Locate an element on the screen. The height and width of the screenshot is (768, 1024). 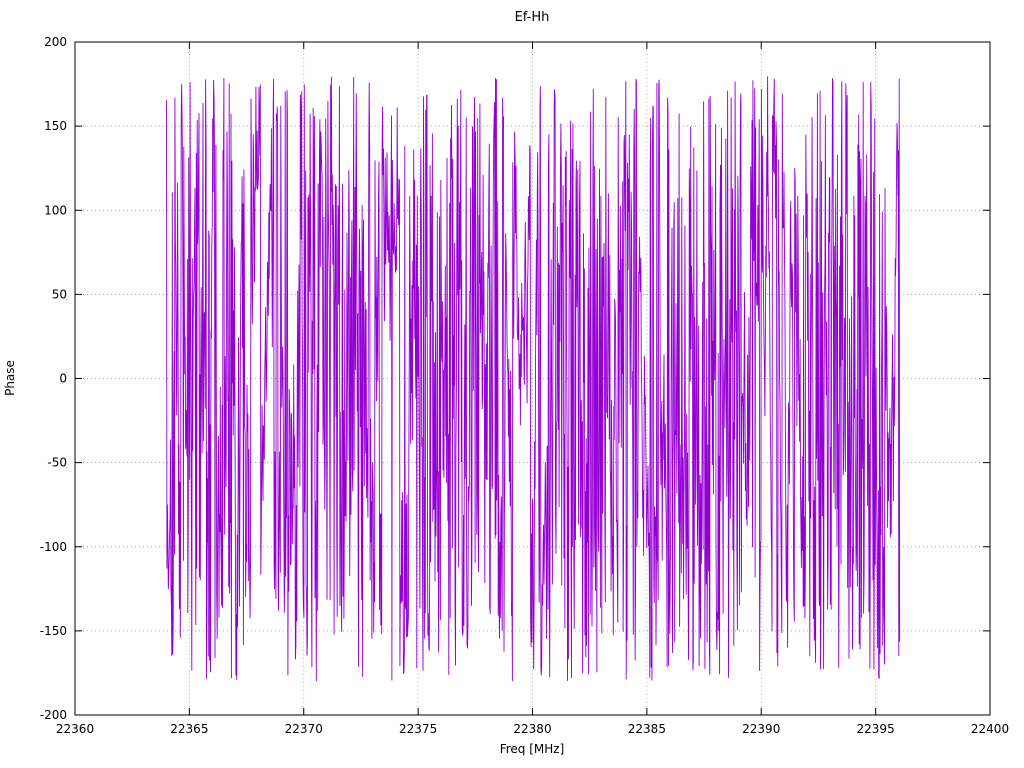
x-axis-label: Freq [MHz] is located at coordinates (532, 749).